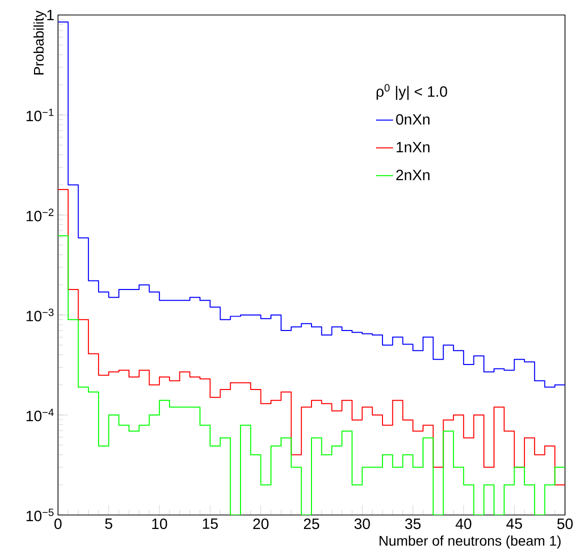  What do you see at coordinates (413, 147) in the screenshot?
I see `legend-label: 1nXn` at bounding box center [413, 147].